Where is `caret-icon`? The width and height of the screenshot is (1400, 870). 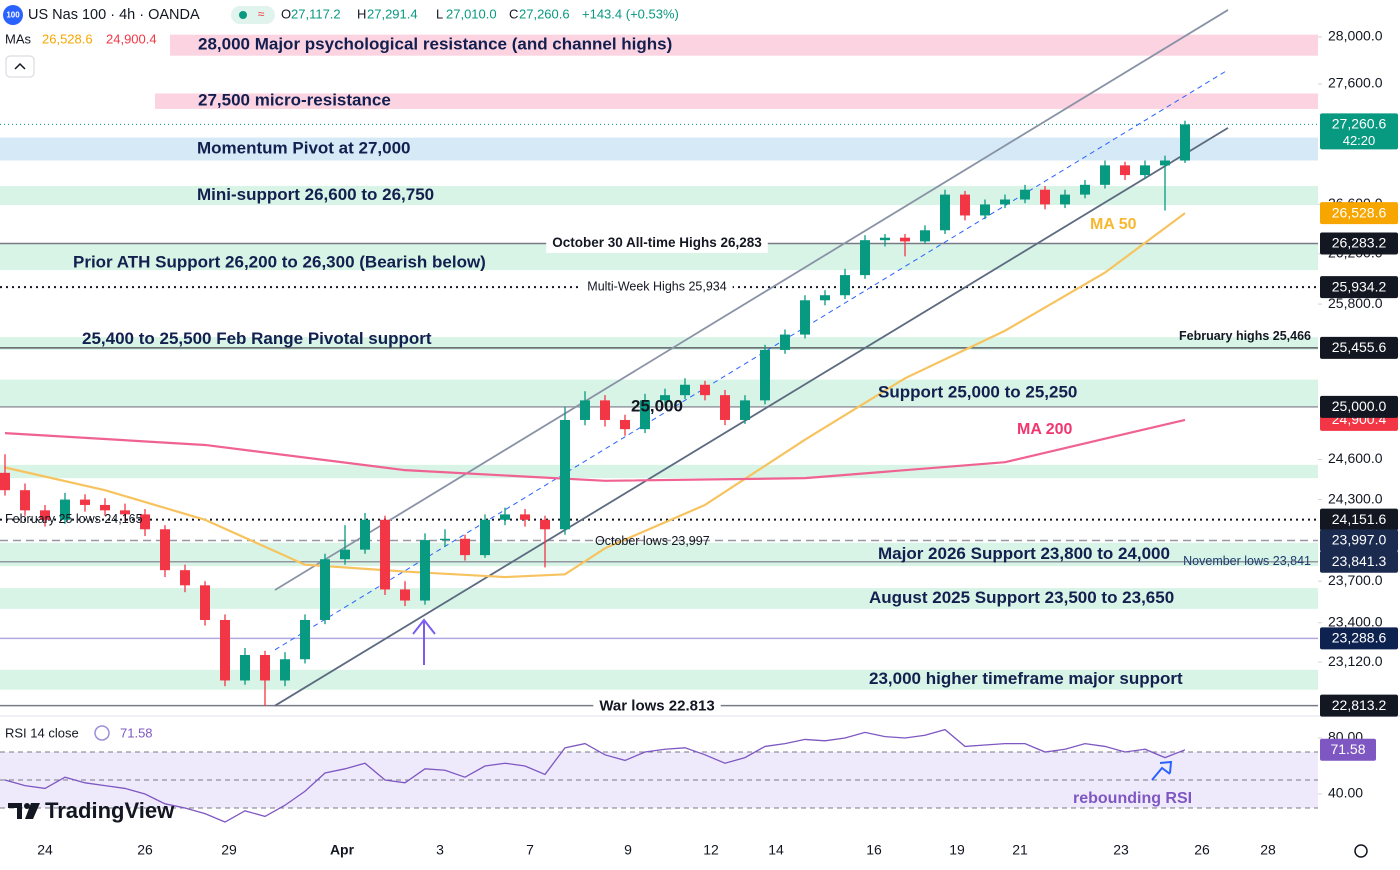
caret-icon is located at coordinates (20, 66).